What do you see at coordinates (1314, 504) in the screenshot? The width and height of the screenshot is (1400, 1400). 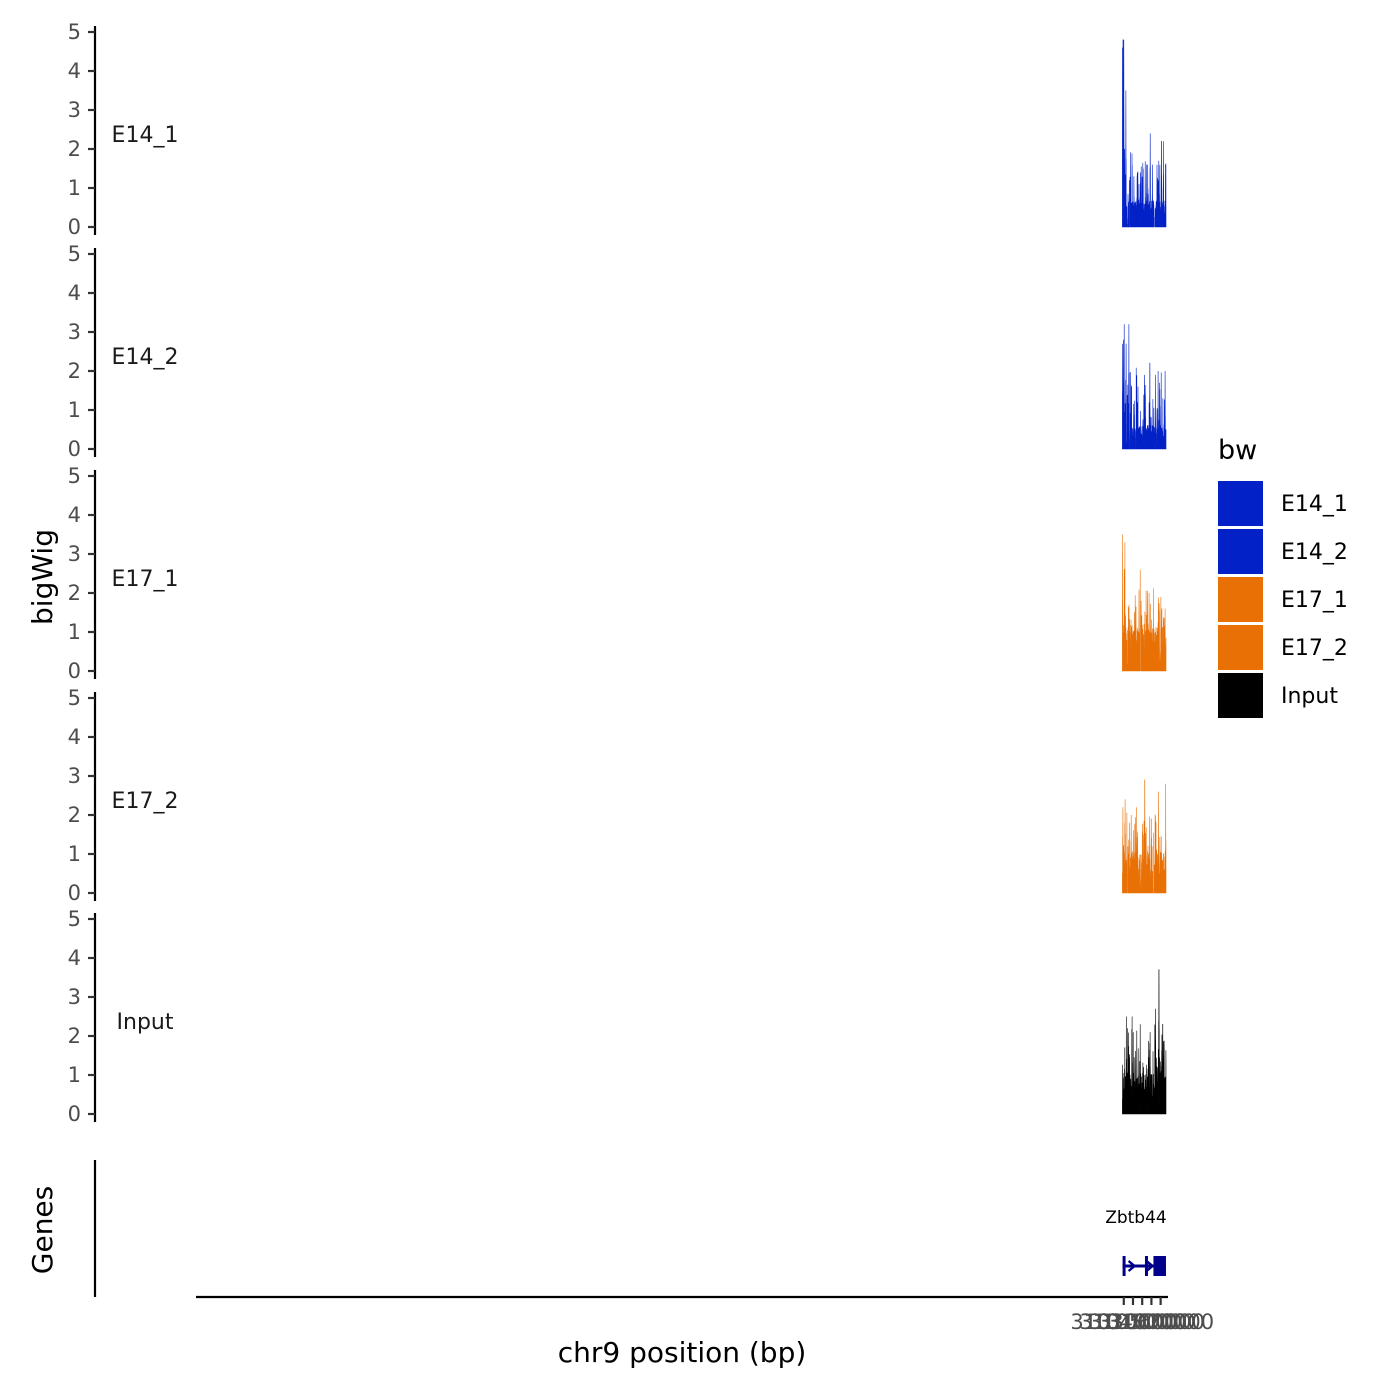 I see `legend-label: E14_1` at bounding box center [1314, 504].